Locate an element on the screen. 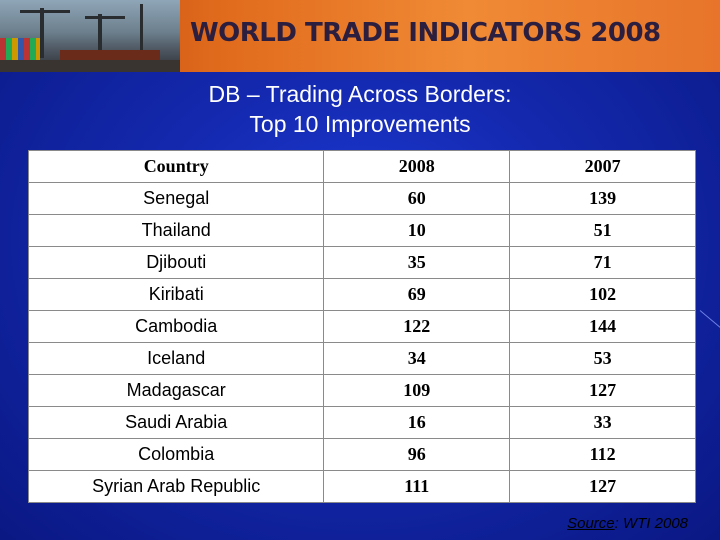 This screenshot has width=720, height=540. cell-2008: 111 is located at coordinates (417, 486).